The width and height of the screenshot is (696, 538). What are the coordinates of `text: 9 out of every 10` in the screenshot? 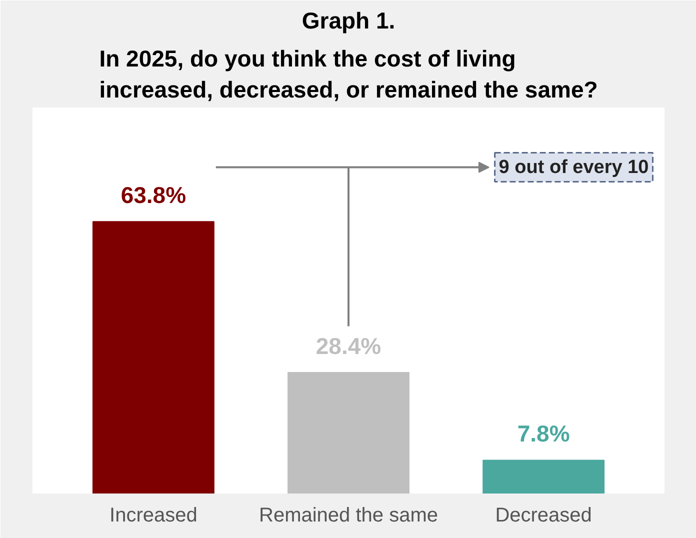 It's located at (573, 167).